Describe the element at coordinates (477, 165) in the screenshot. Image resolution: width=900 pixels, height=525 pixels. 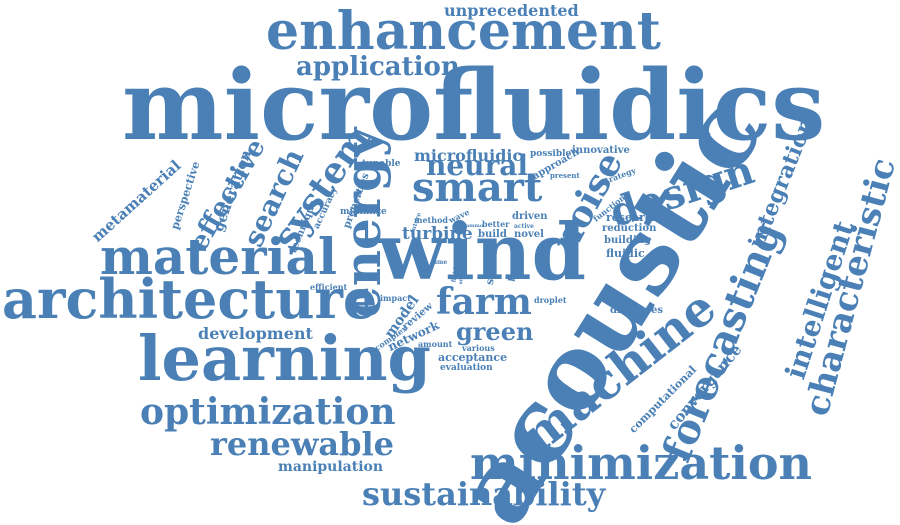
I see `word-neural: neural` at that location.